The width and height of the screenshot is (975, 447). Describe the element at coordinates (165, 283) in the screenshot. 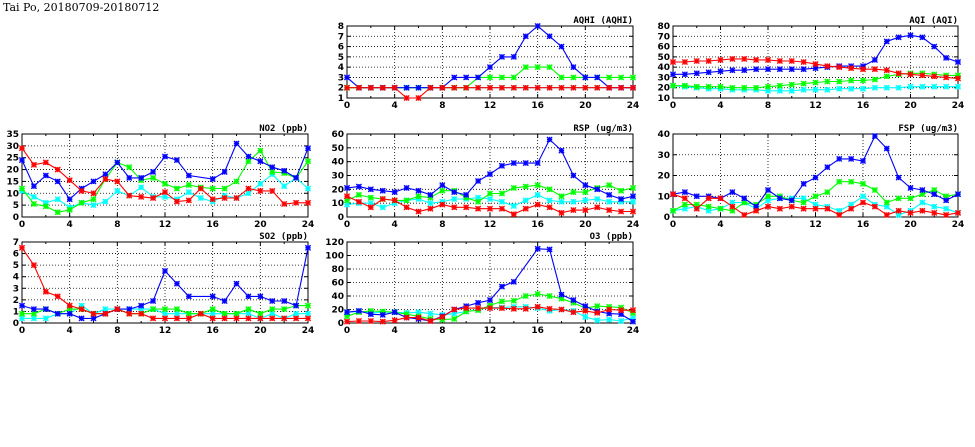

I see `series-red` at that location.